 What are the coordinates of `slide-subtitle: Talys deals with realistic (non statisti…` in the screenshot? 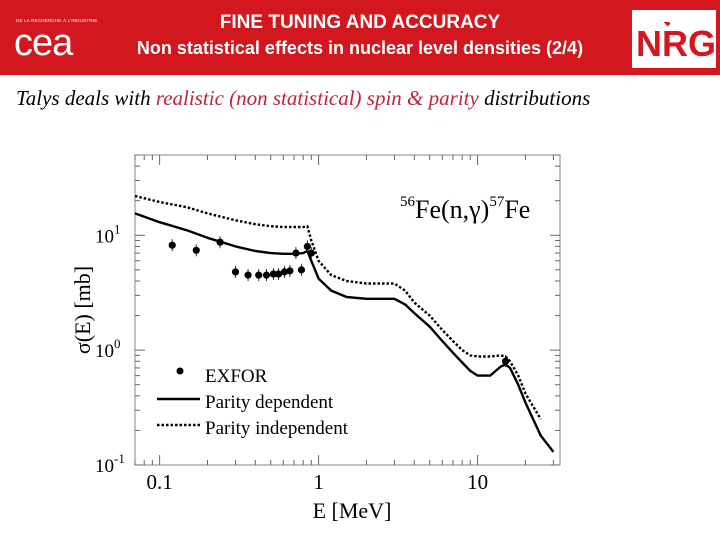 It's located at (303, 98).